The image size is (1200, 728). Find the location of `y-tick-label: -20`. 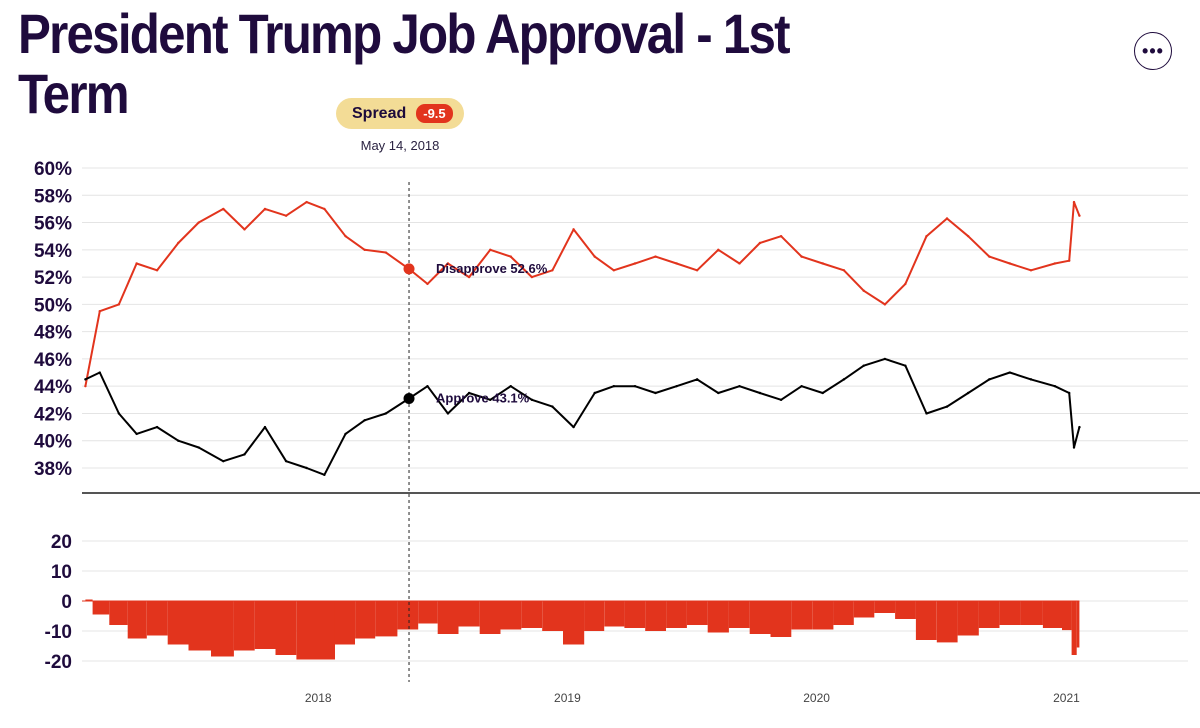

y-tick-label: -20 is located at coordinates (58, 662).